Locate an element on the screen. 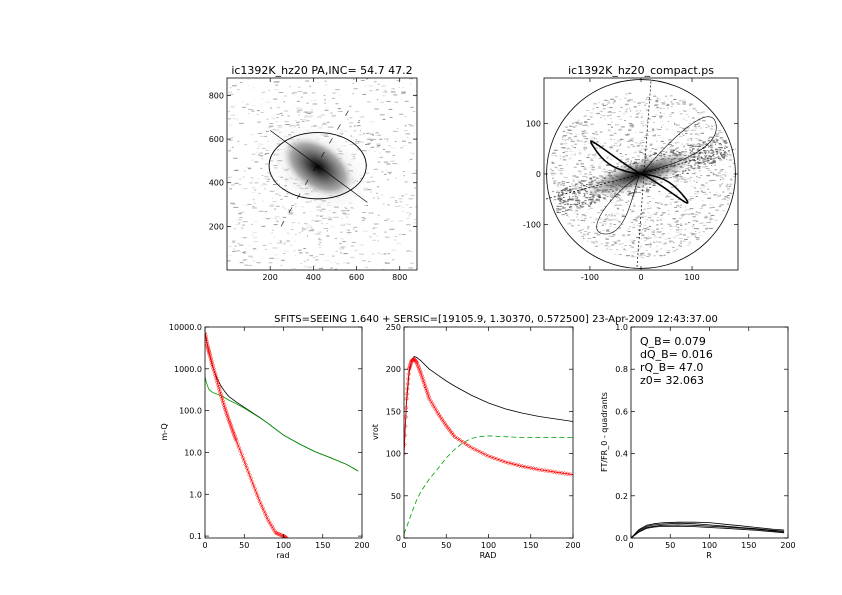 The width and height of the screenshot is (842, 595). x-tick-label: 50 is located at coordinates (244, 545).